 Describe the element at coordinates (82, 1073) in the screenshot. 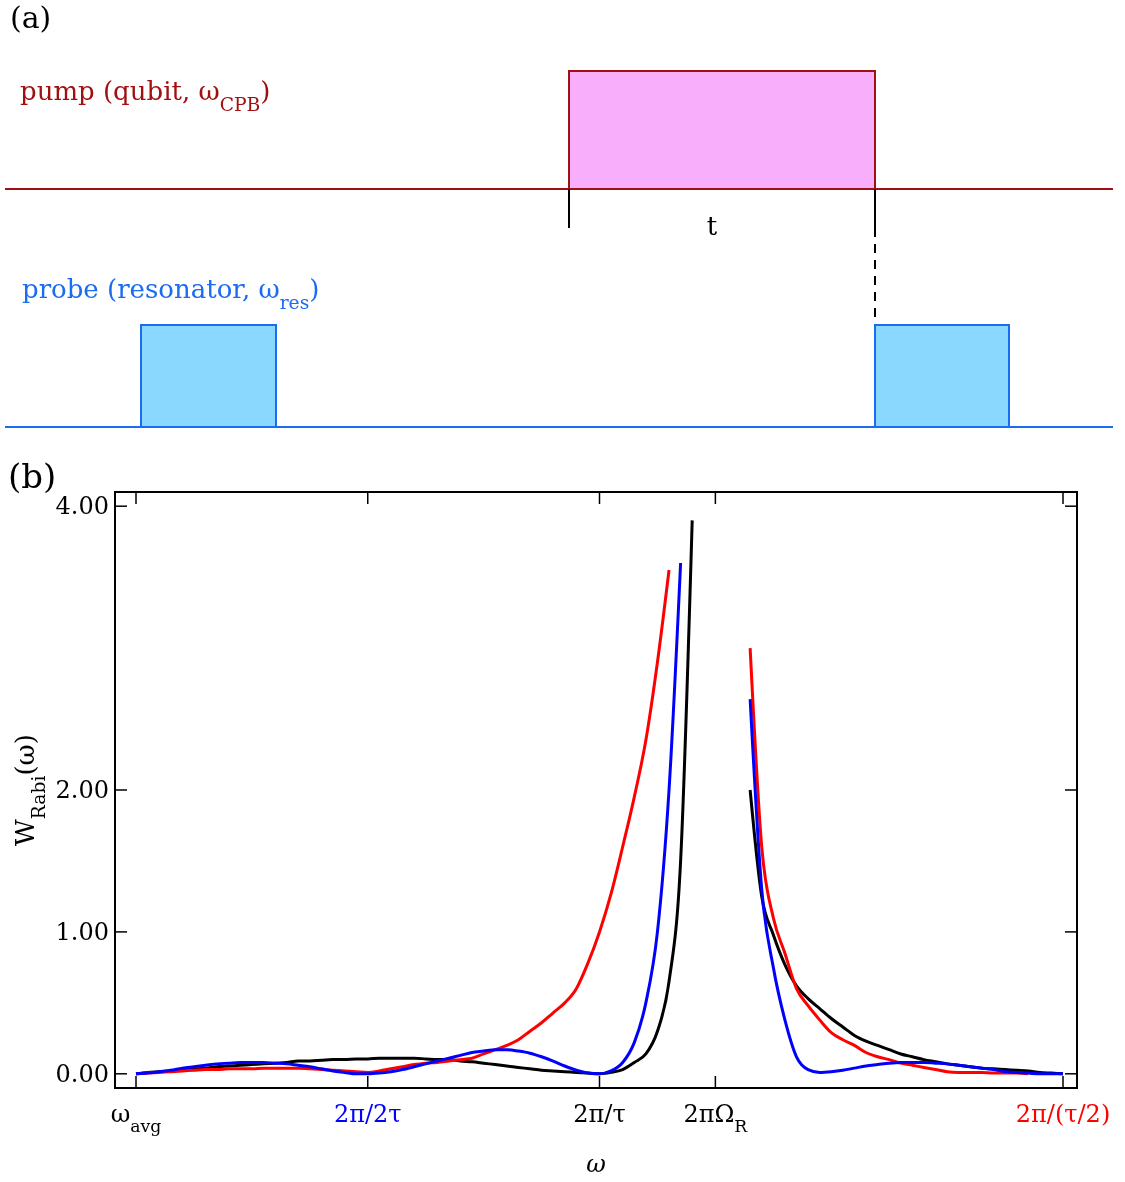

I see `y-tick-label: 0.00` at that location.